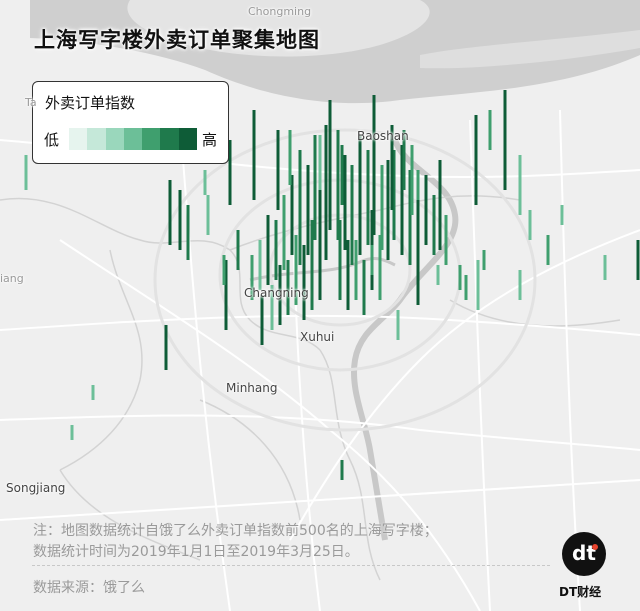  I want to click on legend-low-label: 低, so click(52, 140).